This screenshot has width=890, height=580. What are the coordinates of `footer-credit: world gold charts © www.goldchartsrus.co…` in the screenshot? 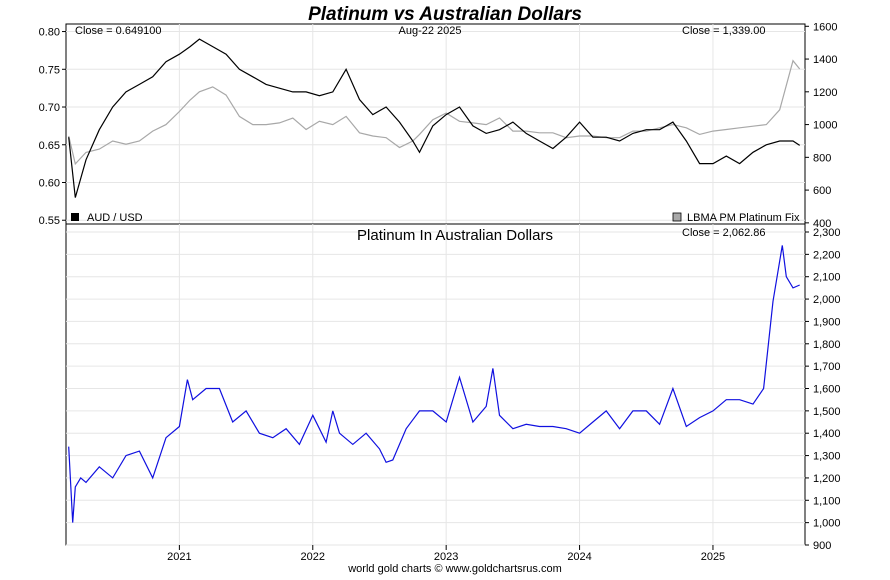 It's located at (454, 569).